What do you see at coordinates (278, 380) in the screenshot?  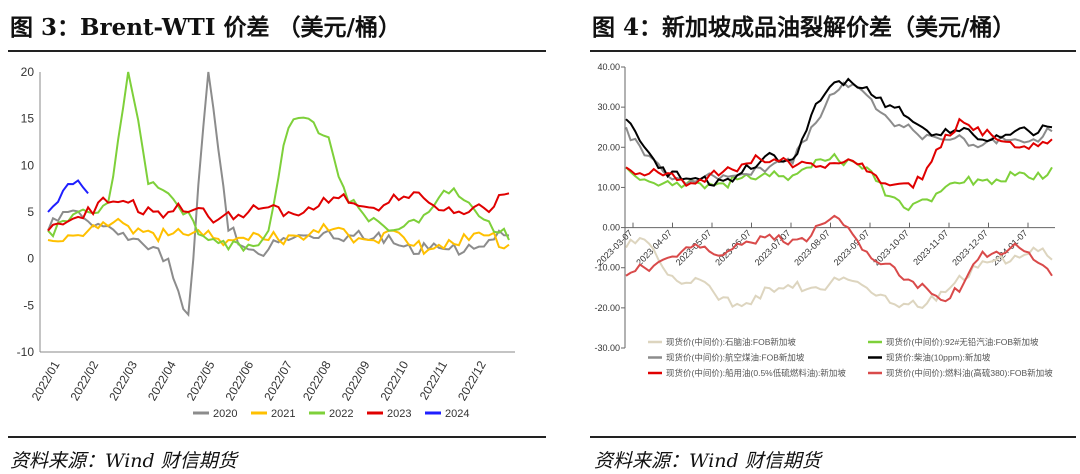 I see `x-tick-label: 2022/07` at bounding box center [278, 380].